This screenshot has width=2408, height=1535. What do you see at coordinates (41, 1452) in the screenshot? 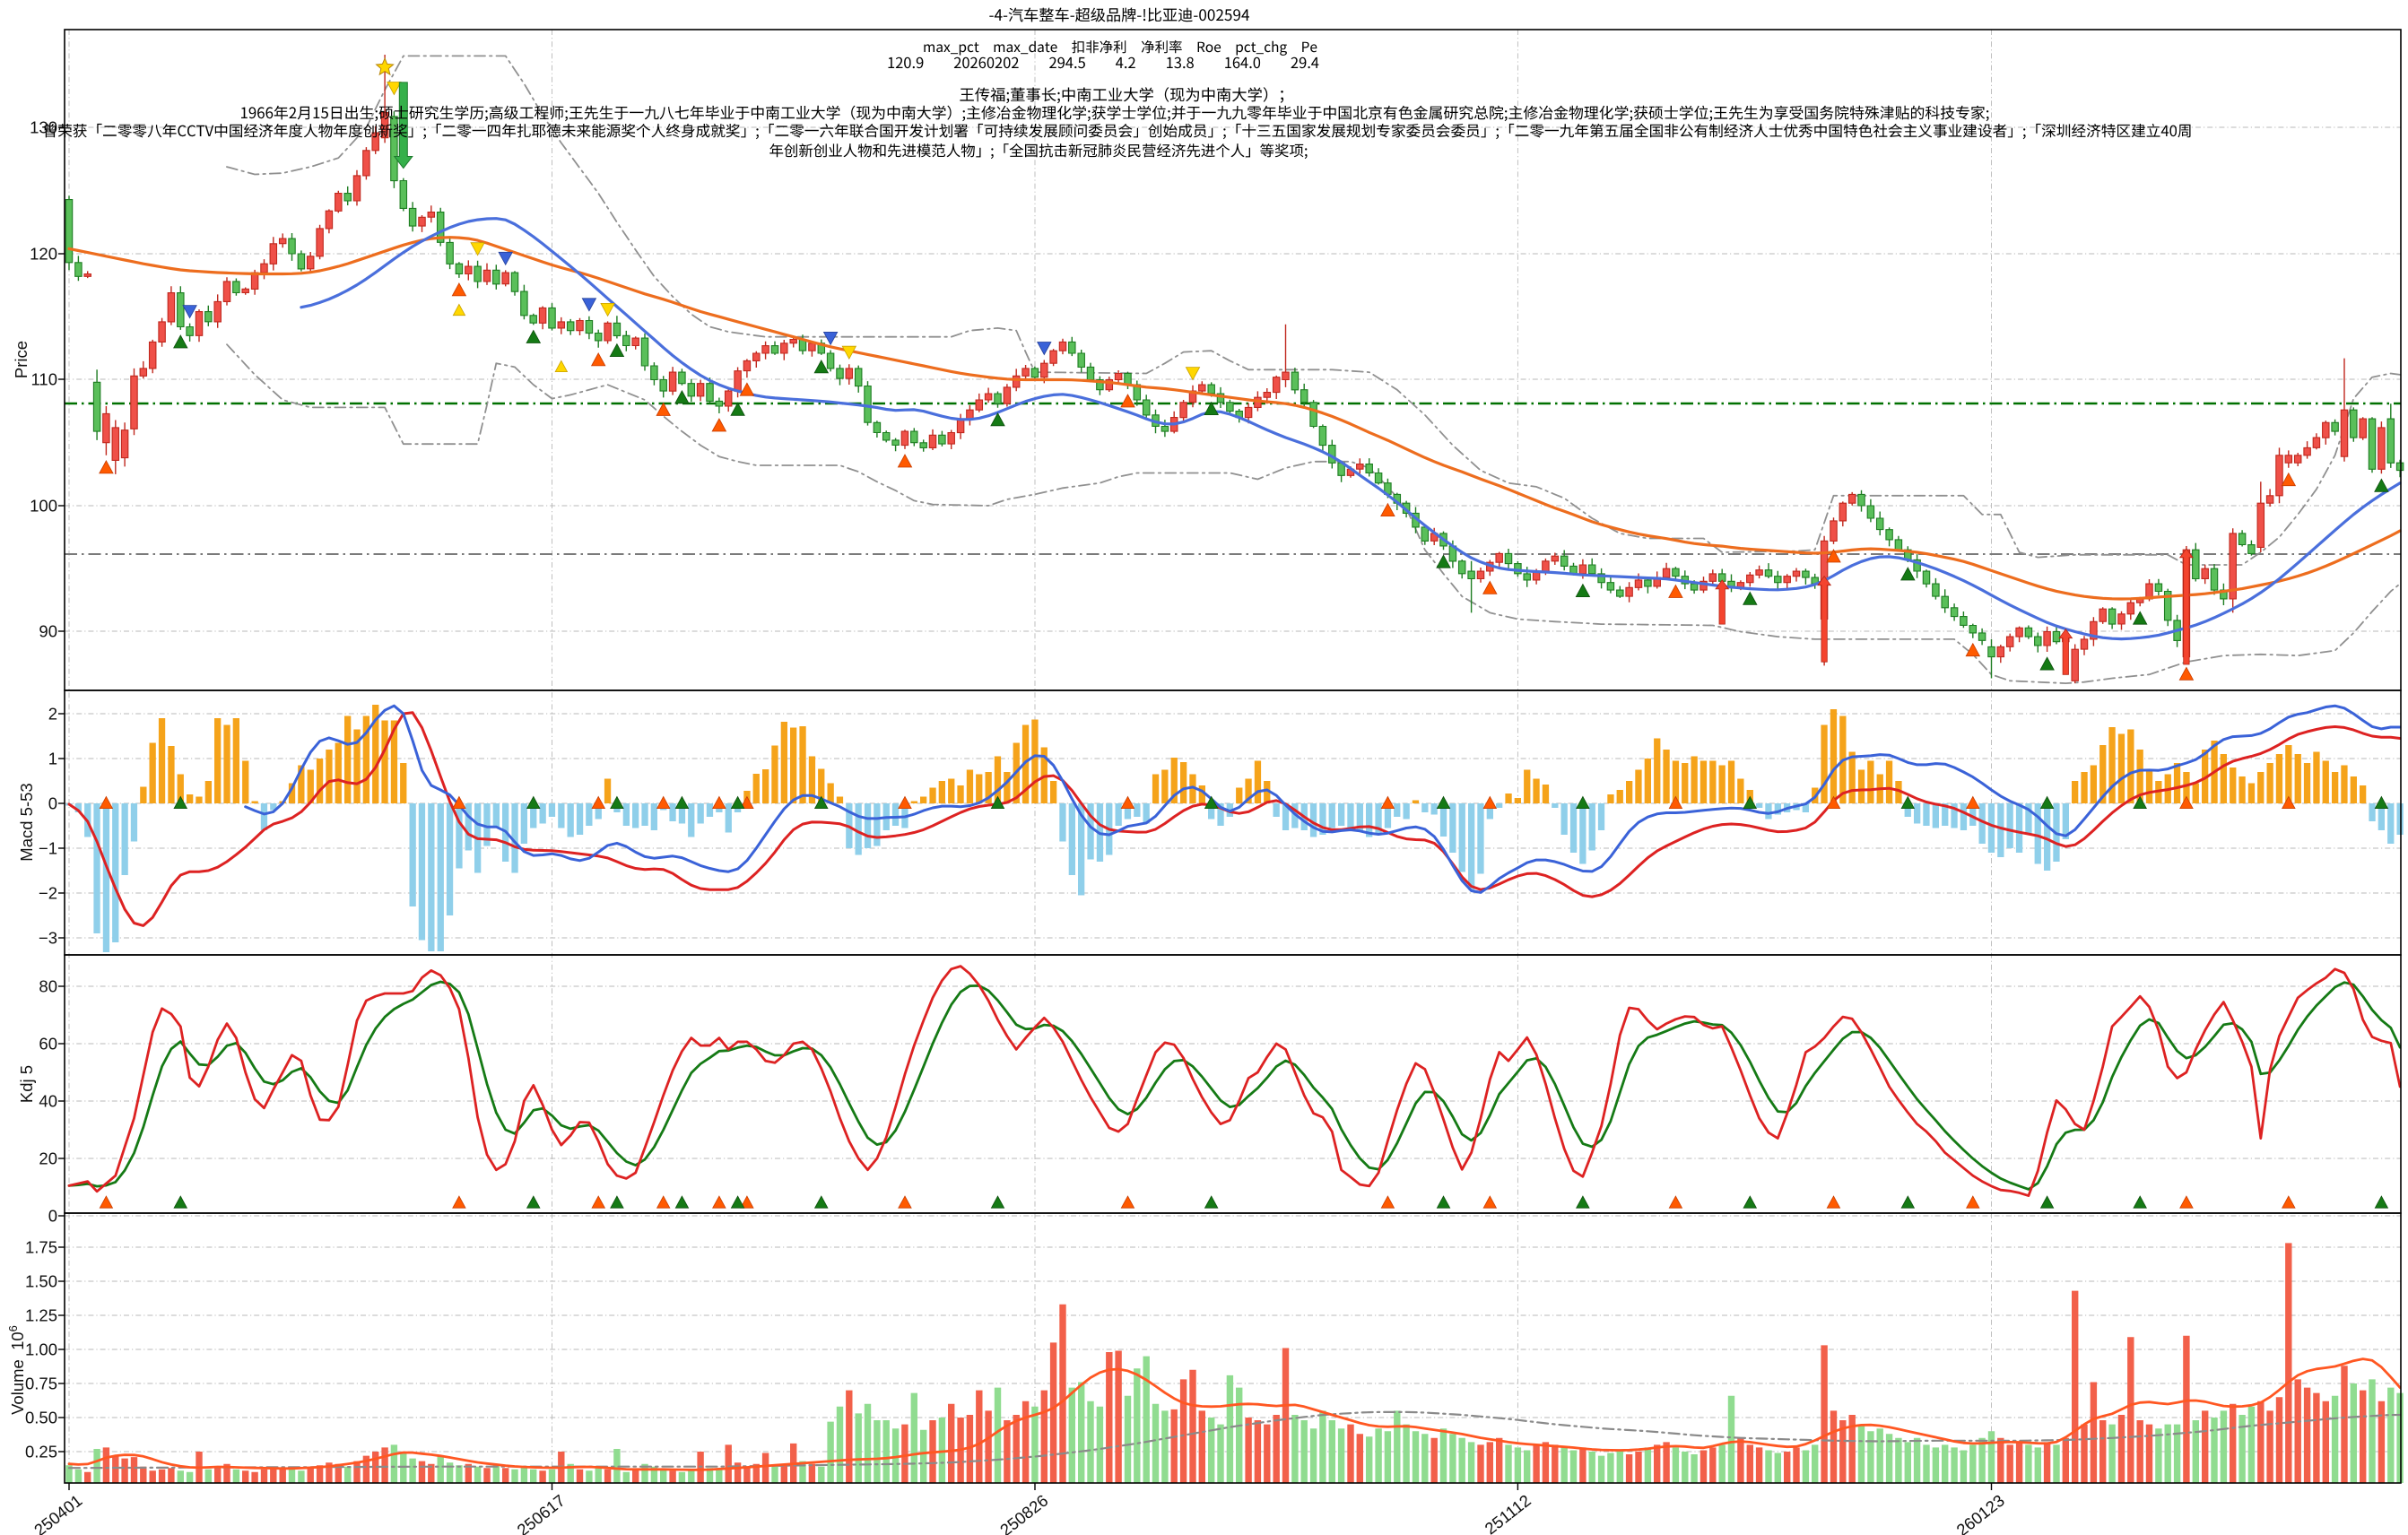
I see `svg-text: 0.25` at bounding box center [41, 1452].